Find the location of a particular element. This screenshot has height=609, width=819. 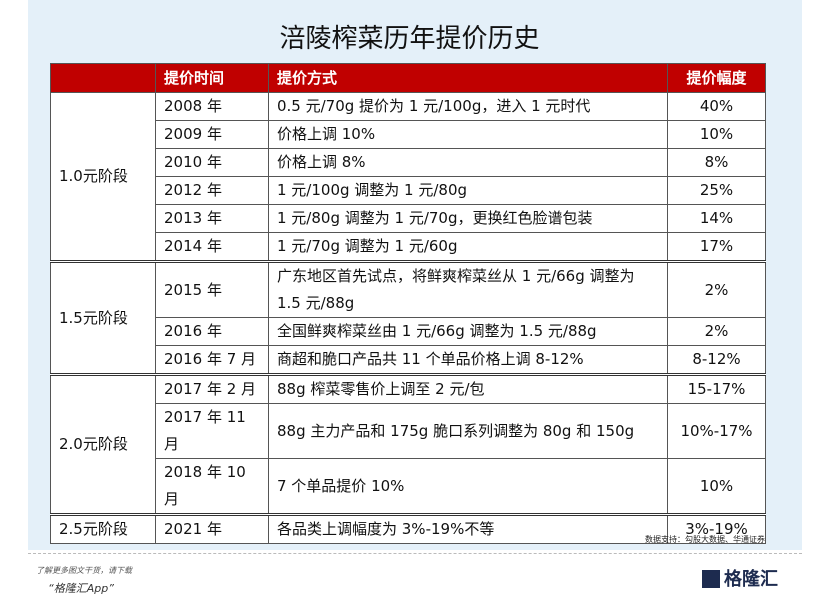

method-cell: 7 个单品提价 10% is located at coordinates (468, 486).